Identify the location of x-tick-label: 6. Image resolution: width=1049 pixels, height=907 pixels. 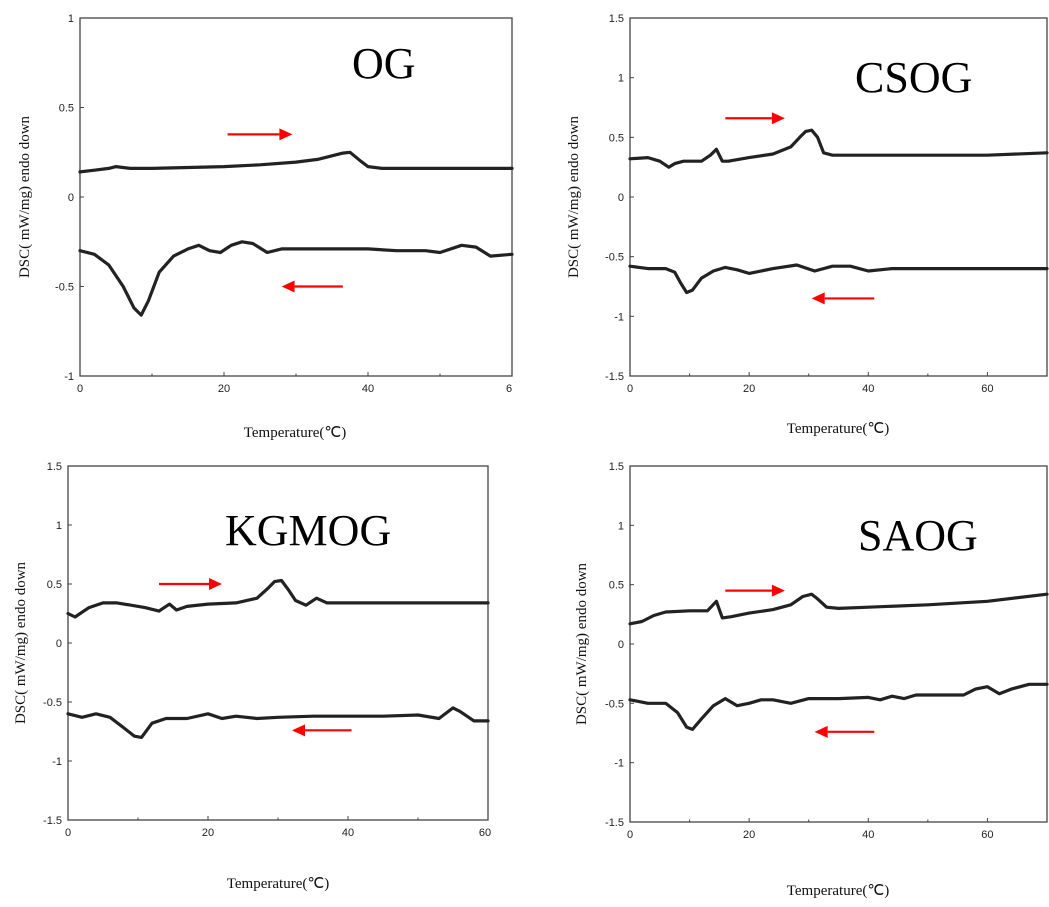
(509, 389).